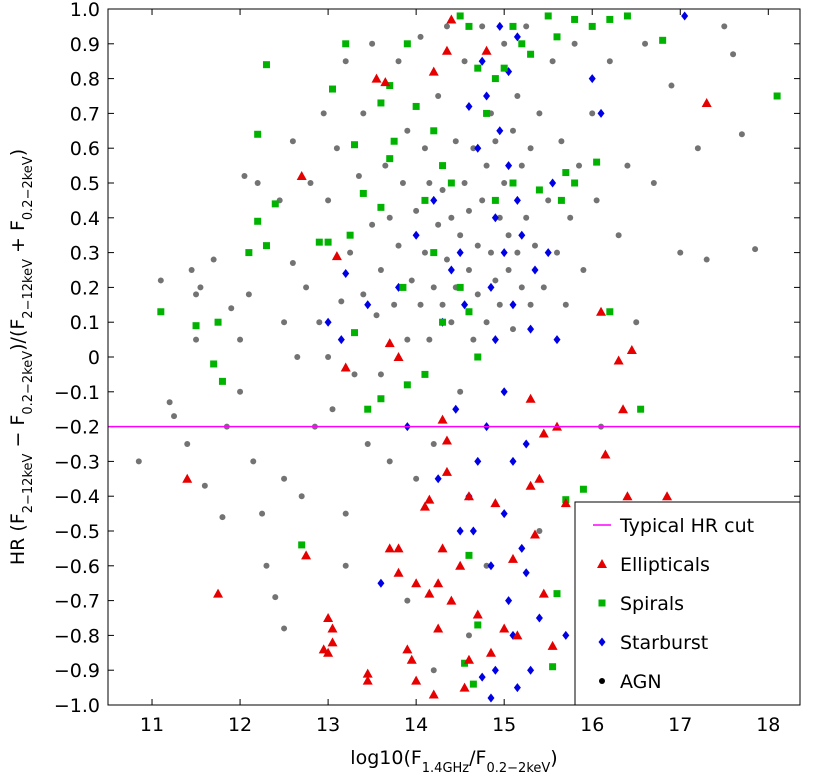 This screenshot has height=779, width=814. I want to click on legend-box, so click(687, 603).